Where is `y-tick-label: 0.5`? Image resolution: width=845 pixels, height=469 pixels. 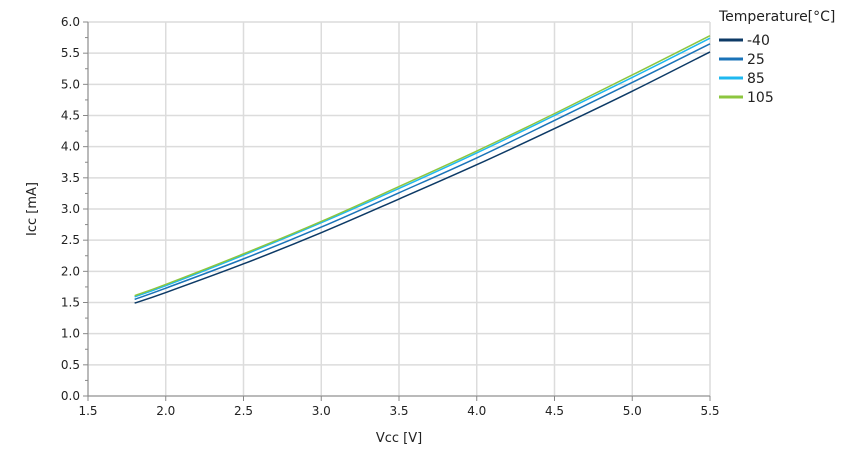
y-tick-label: 0.5 is located at coordinates (70, 365).